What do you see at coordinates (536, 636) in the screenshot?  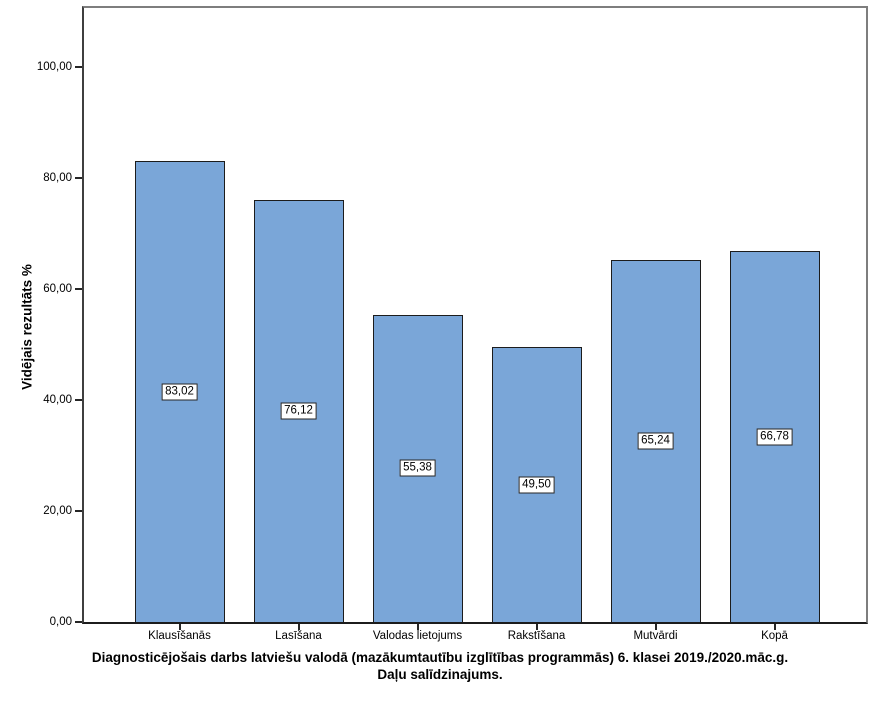 I see `x-category-label-4: Rakstīšana` at bounding box center [536, 636].